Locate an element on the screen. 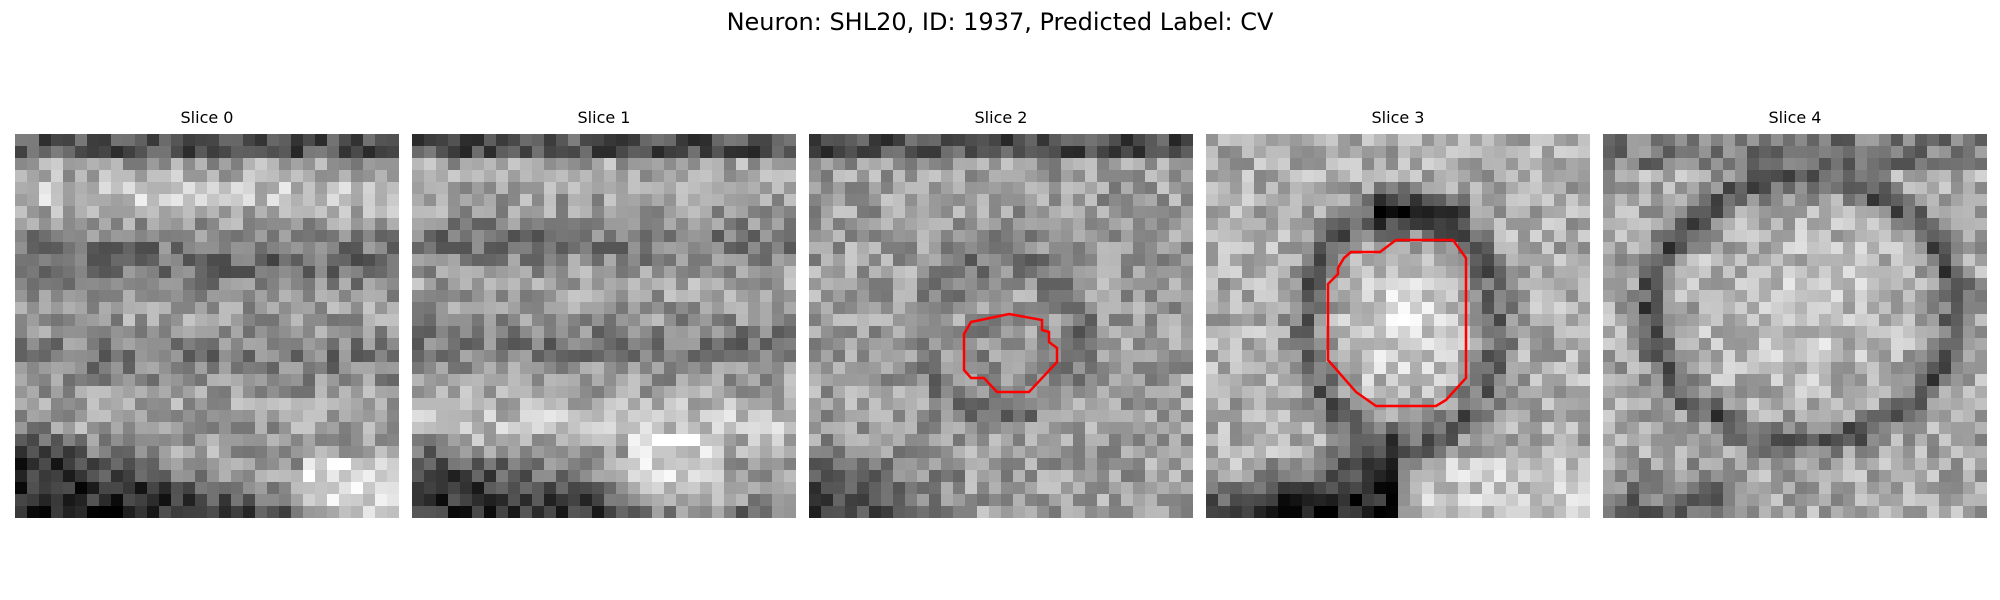 The height and width of the screenshot is (600, 2000). slice-title: Slice 3 is located at coordinates (1398, 117).